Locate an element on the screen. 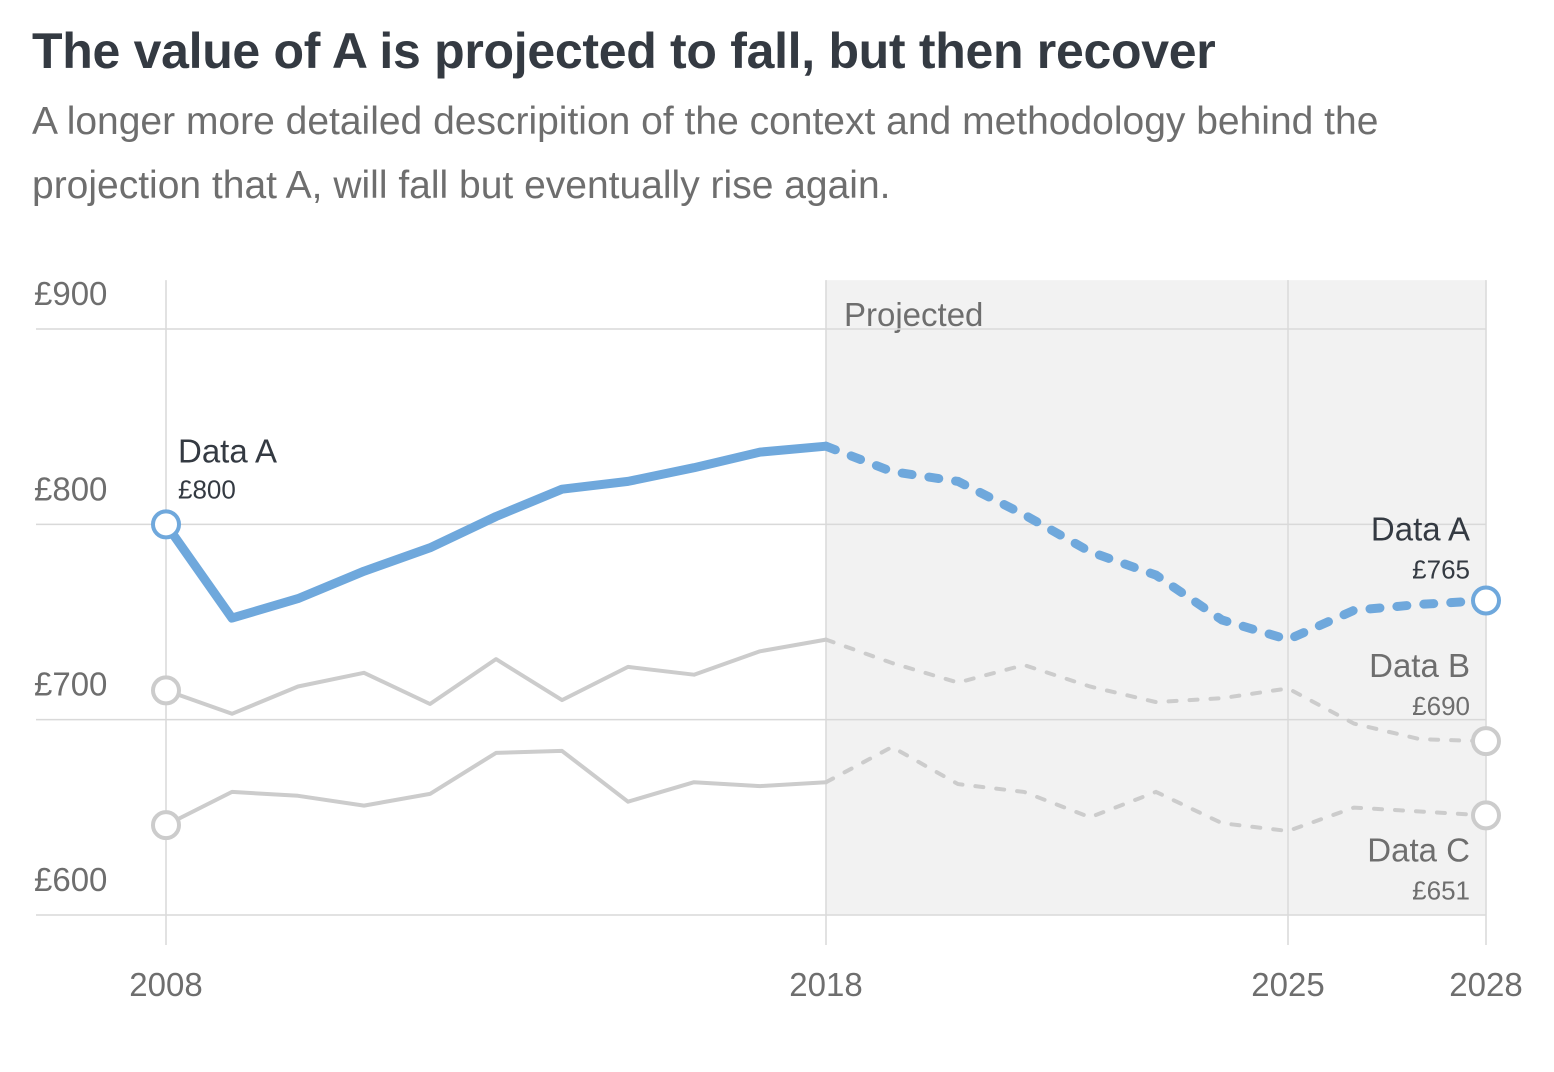  data-a-end-value: £765 is located at coordinates (1441, 570).